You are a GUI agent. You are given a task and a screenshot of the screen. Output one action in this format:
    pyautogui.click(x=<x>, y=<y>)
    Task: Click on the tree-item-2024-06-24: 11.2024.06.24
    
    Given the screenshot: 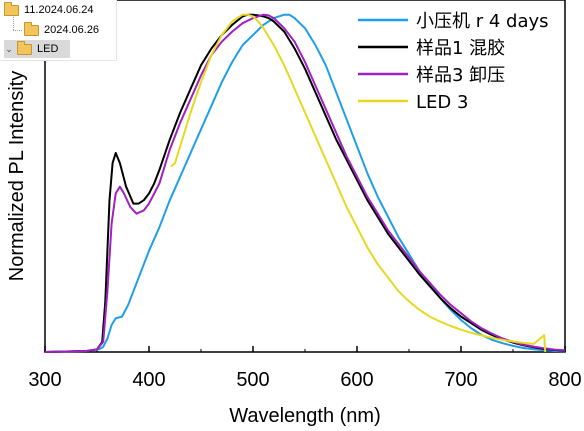 What is the action you would take?
    pyautogui.click(x=59, y=10)
    